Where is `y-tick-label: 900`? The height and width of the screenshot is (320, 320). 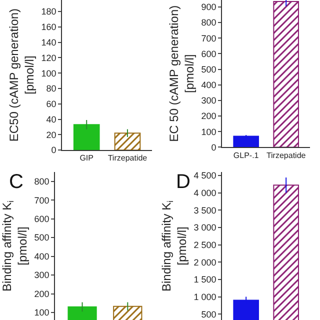
y-tick-label: 900 is located at coordinates (208, 7).